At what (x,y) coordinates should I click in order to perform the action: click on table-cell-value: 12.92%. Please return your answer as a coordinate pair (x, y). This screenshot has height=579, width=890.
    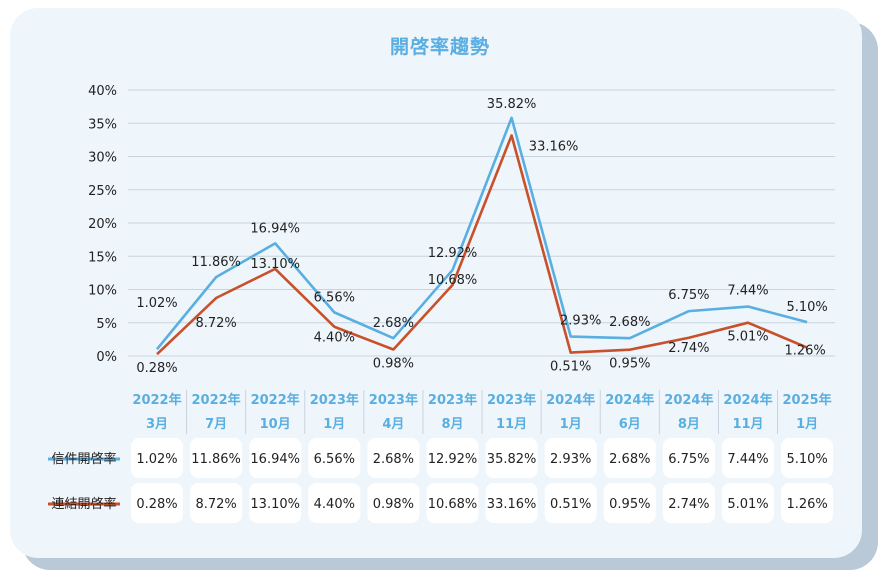
    Looking at the image, I should click on (453, 459).